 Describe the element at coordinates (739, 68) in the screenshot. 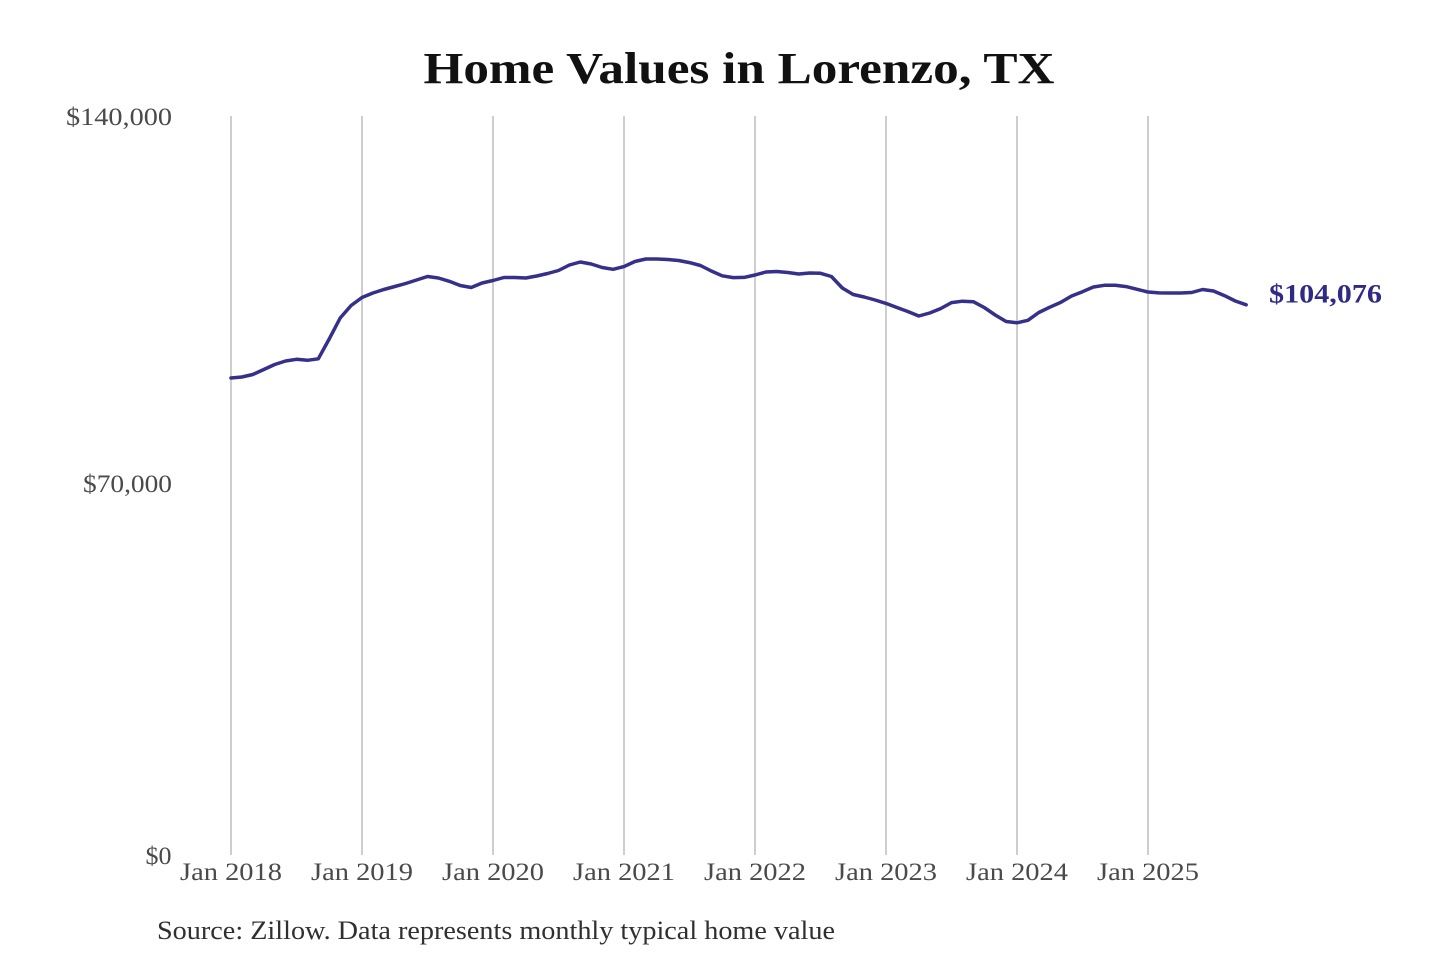

I see `svg-text: Home Values in Lorenzo, TX` at that location.